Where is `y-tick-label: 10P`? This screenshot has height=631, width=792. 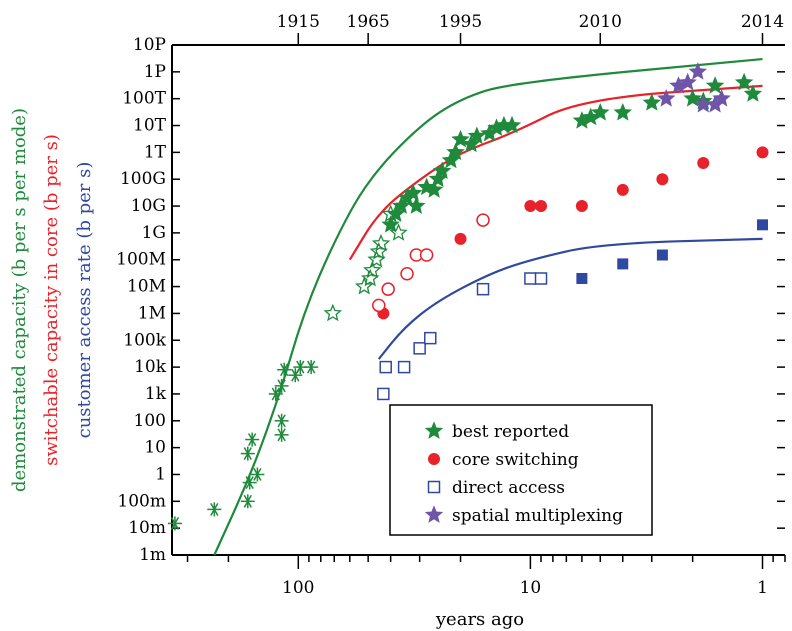
y-tick-label: 10P is located at coordinates (149, 45).